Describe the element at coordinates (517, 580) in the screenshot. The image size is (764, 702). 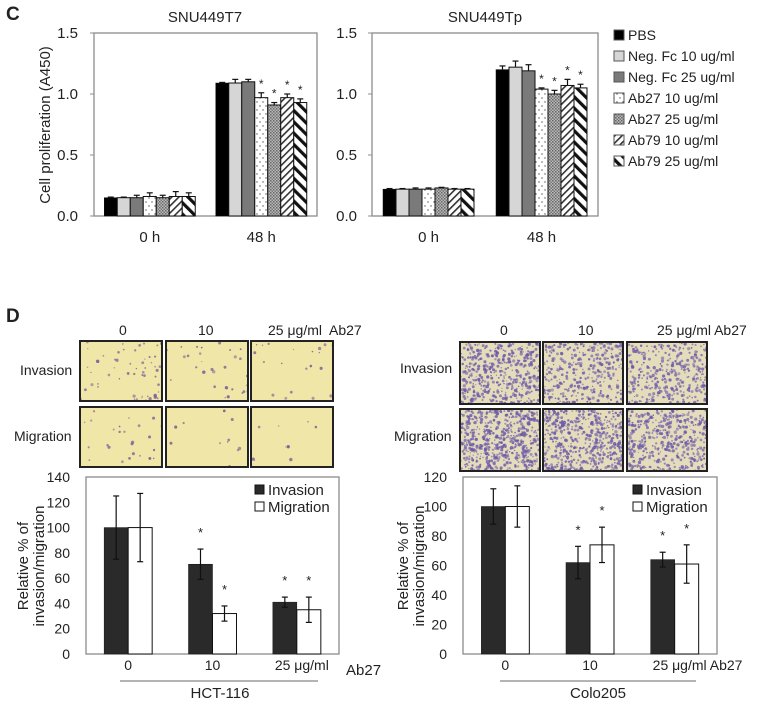
I see `bar-white` at that location.